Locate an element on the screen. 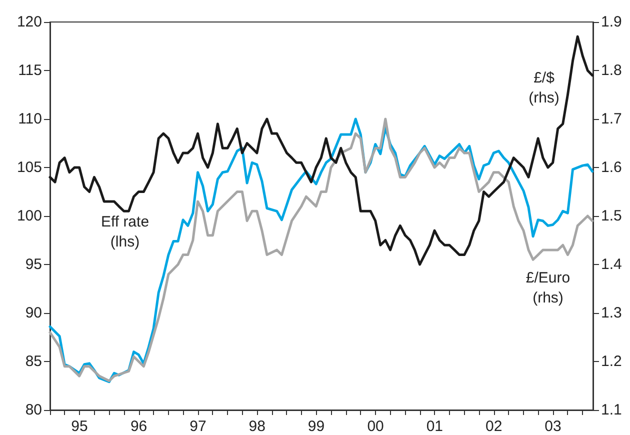 Image resolution: width=630 pixels, height=435 pixels. y2-tick-label: 1.7 is located at coordinates (611, 119).